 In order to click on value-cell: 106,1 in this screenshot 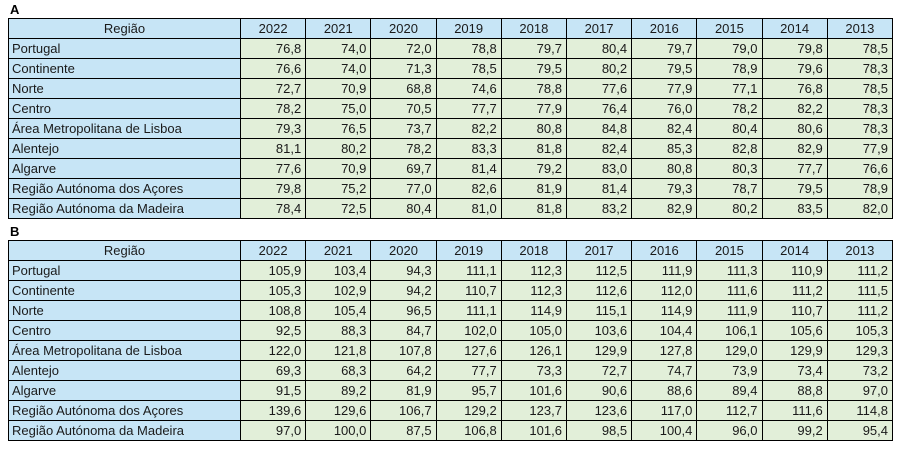, I will do `click(729, 330)`.